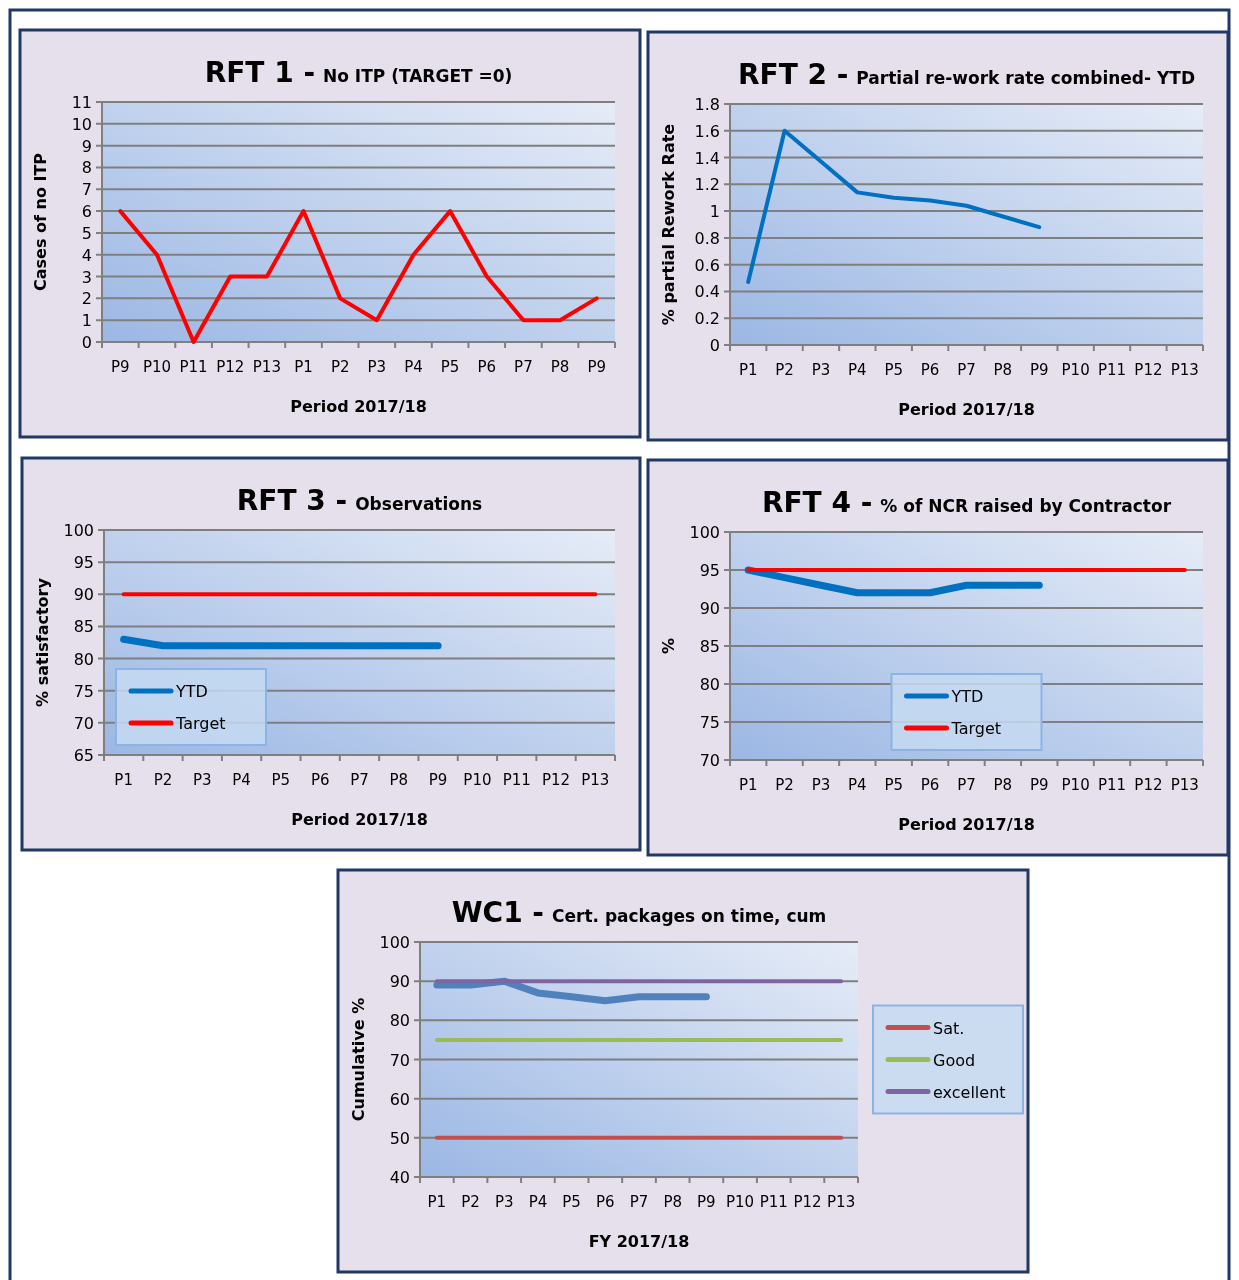 This screenshot has height=1280, width=1239. Describe the element at coordinates (707, 104) in the screenshot. I see `y-tick-label: 1.8` at that location.